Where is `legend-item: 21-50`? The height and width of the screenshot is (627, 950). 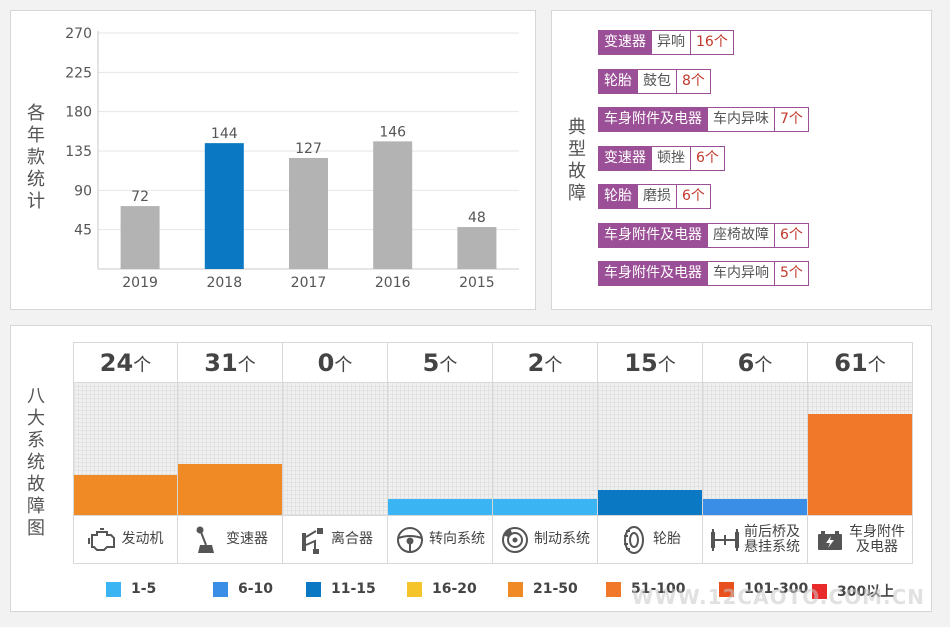
legend-item: 21-50 is located at coordinates (543, 589).